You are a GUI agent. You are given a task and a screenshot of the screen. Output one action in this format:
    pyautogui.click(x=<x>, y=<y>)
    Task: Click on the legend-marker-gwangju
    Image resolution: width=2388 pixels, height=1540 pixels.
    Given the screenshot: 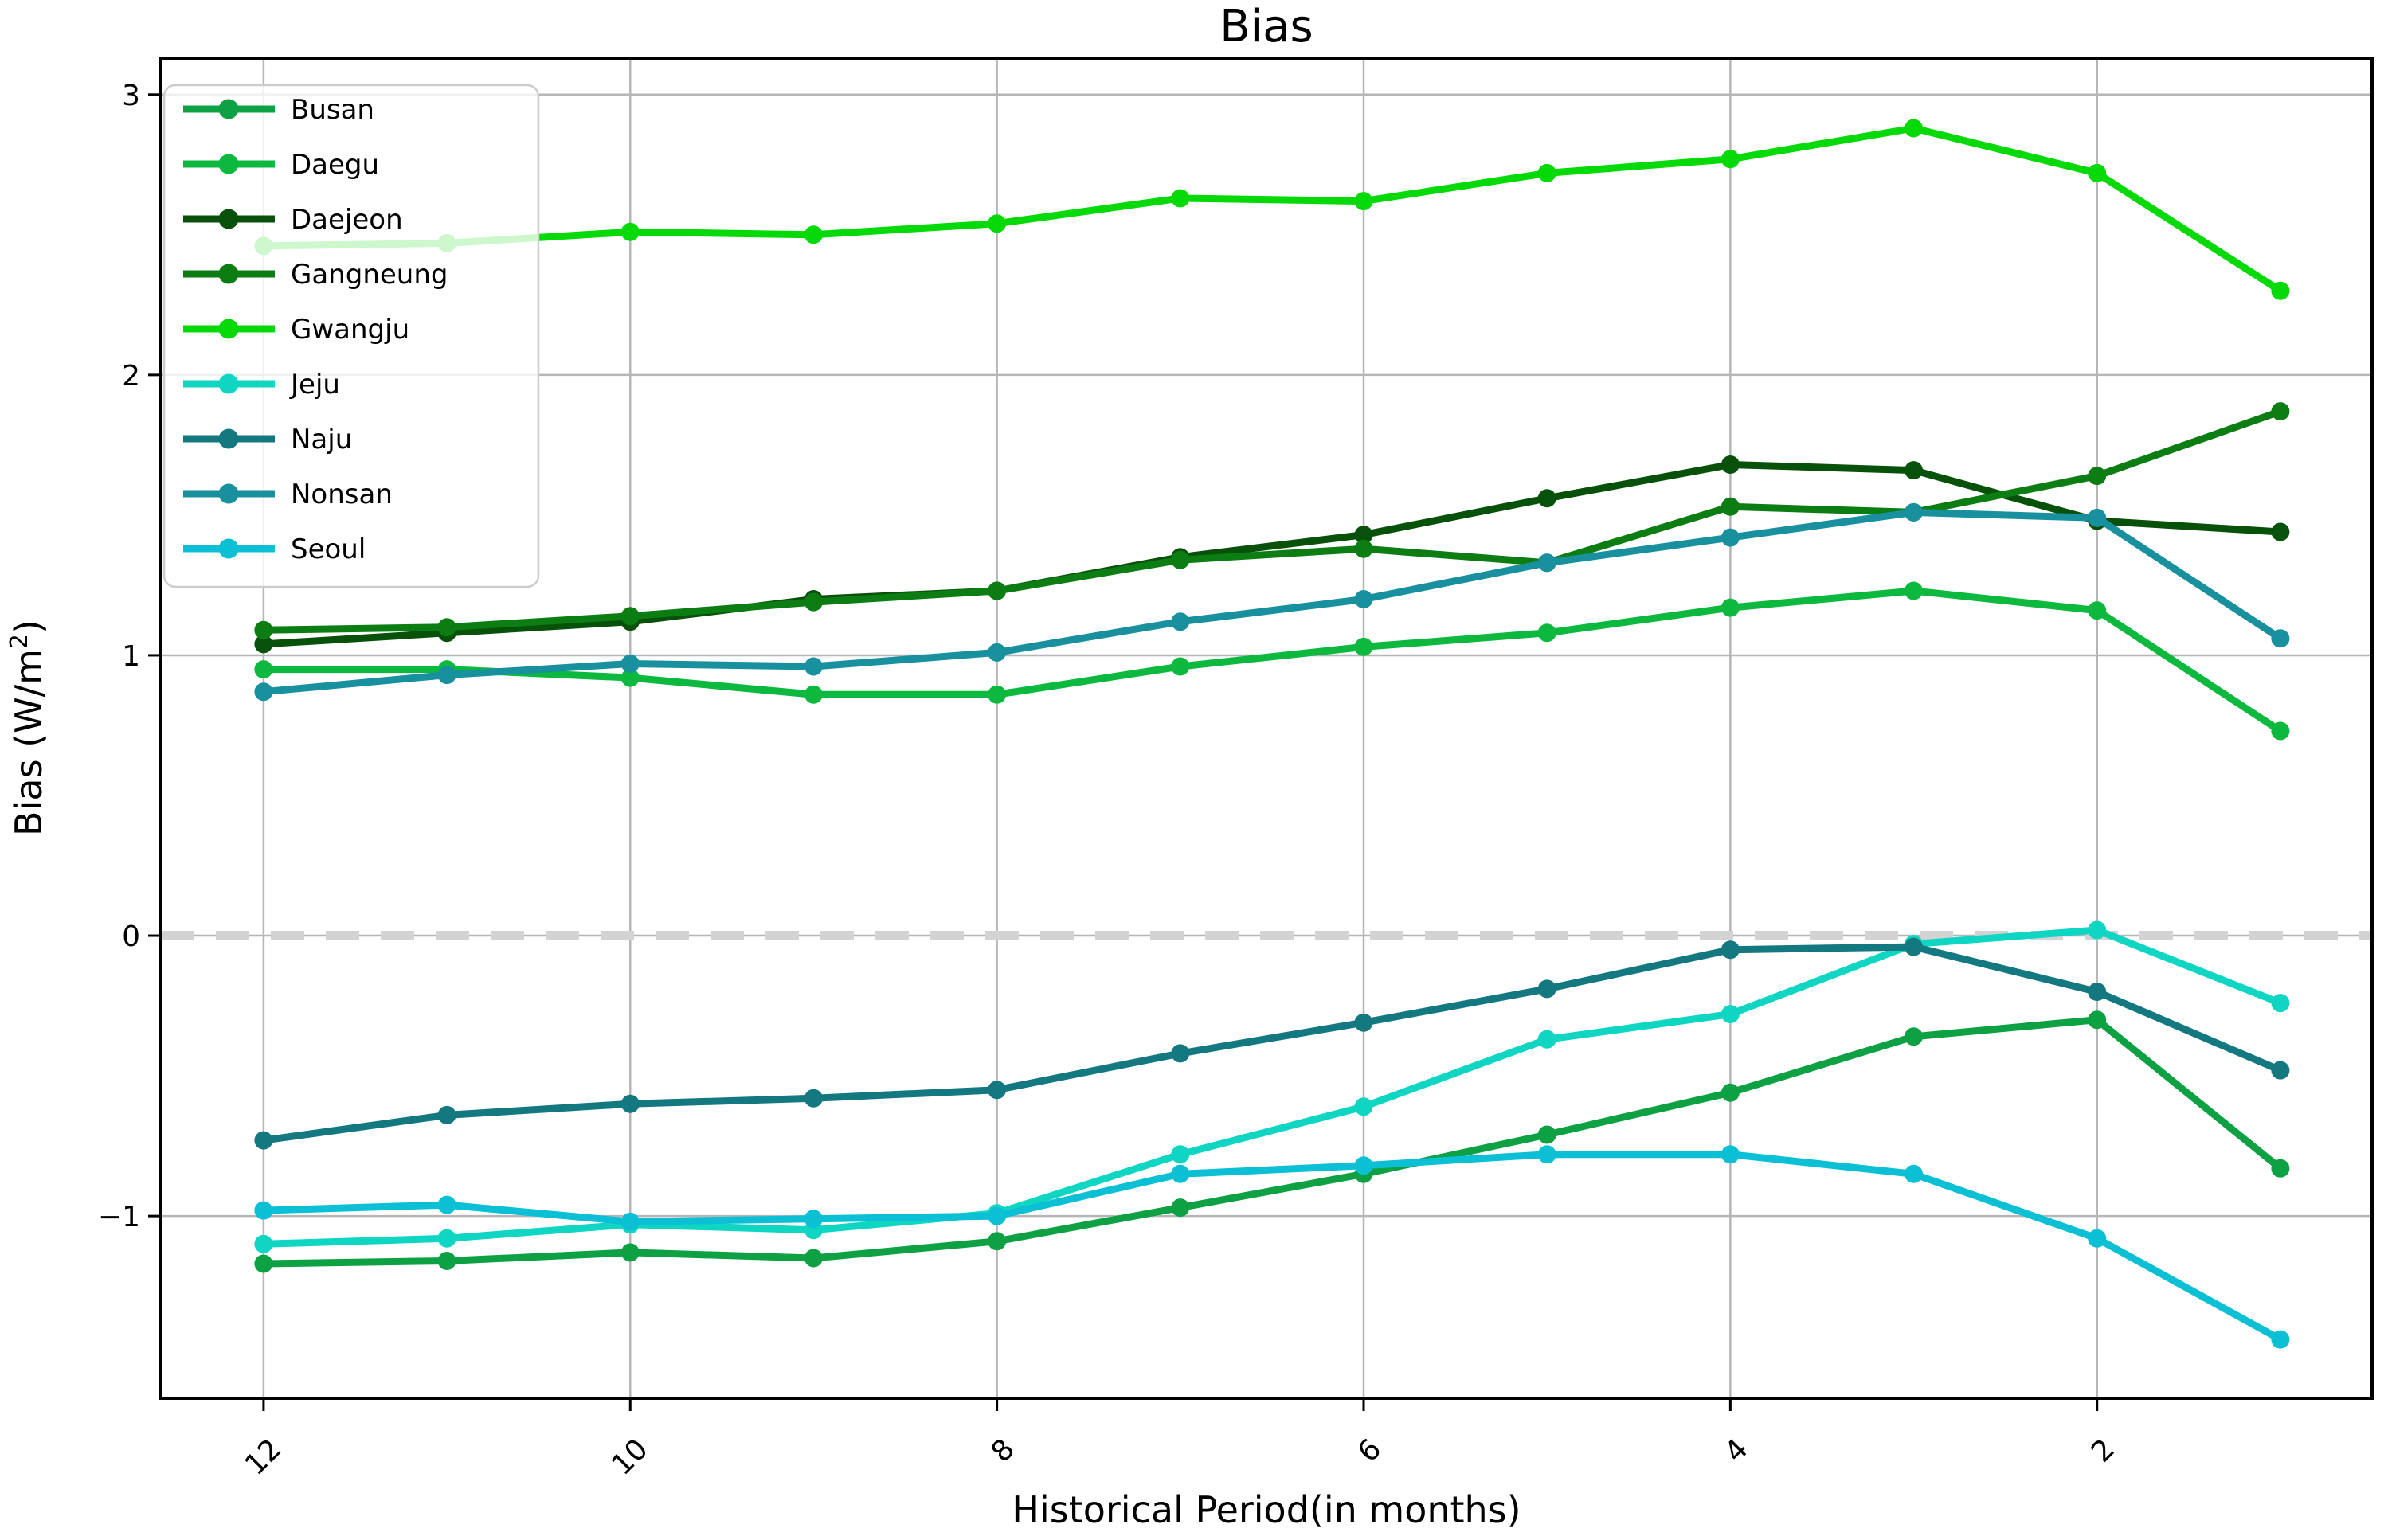 What is the action you would take?
    pyautogui.click(x=228, y=329)
    